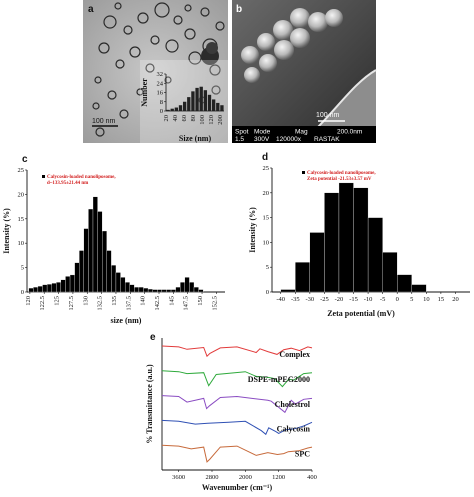 This screenshot has height=497, width=474. I want to click on panel-d-letter: d, so click(265, 157).